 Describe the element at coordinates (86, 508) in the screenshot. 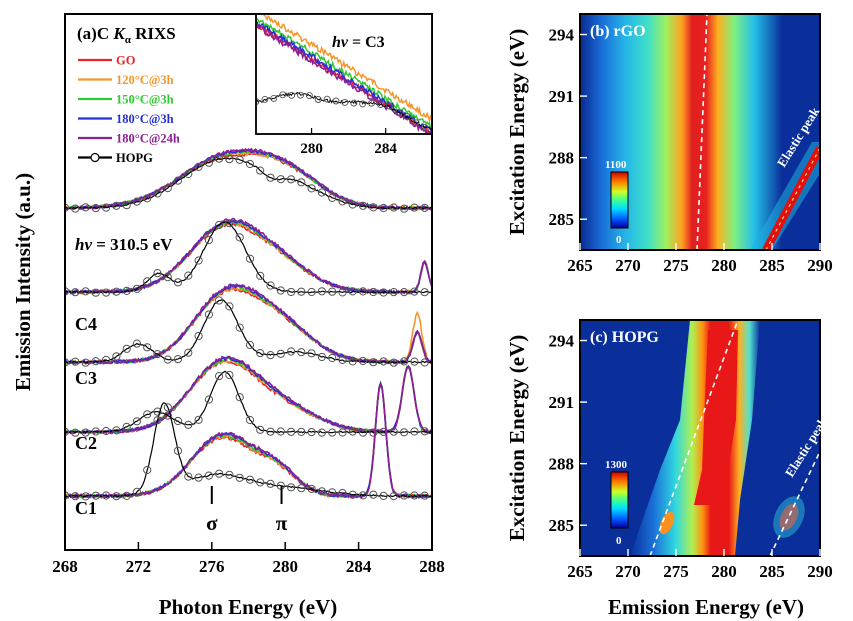

I see `offset-label-c1: C1` at that location.